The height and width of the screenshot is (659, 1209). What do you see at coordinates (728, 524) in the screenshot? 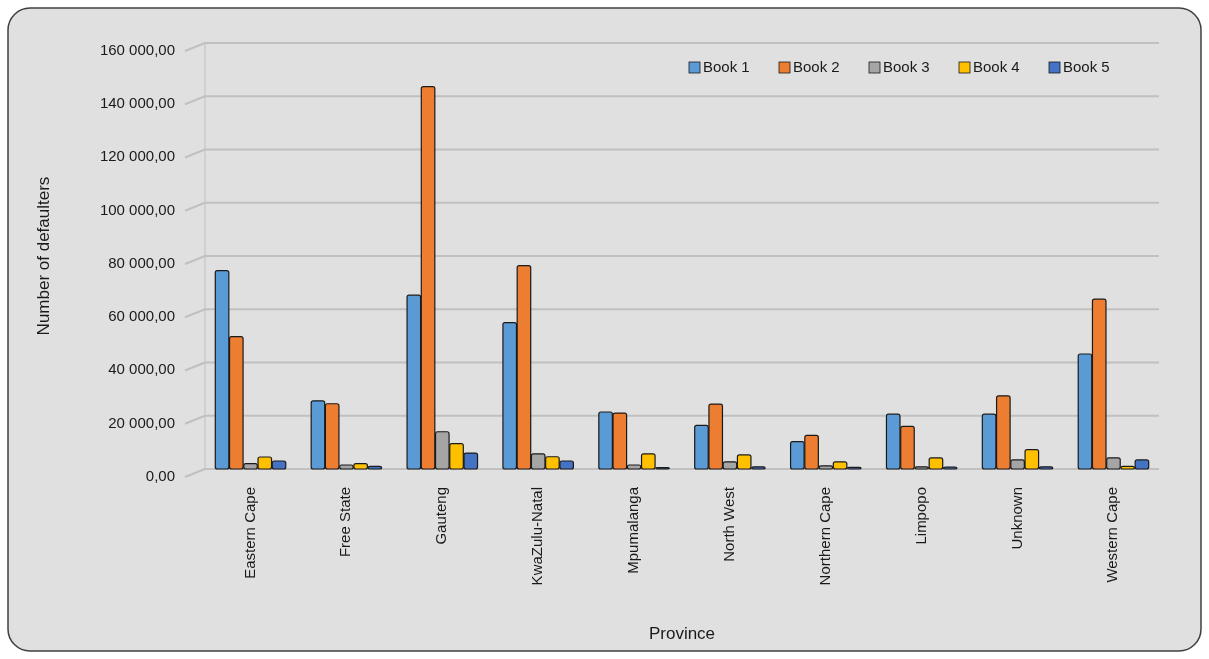
I see `x-tick-label: North West` at bounding box center [728, 524].